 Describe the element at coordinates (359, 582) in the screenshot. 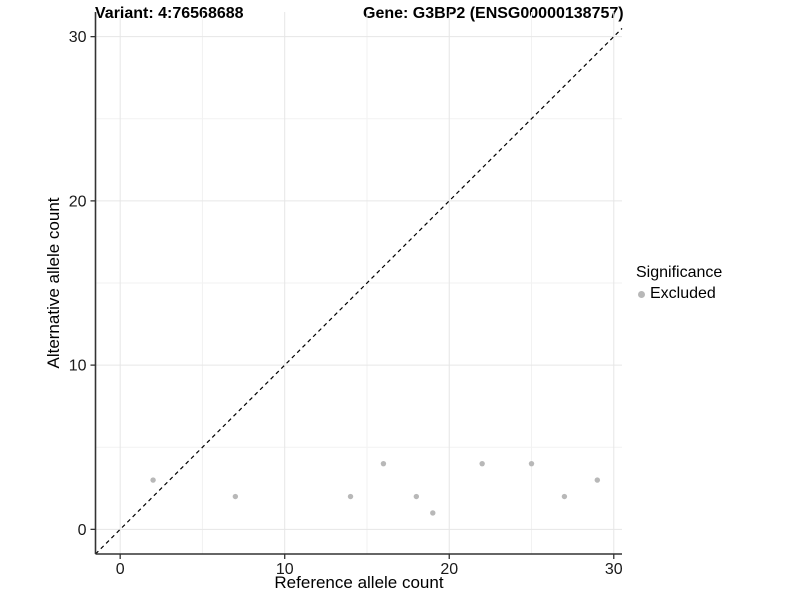

I see `x-axis-title: Reference allele count` at that location.